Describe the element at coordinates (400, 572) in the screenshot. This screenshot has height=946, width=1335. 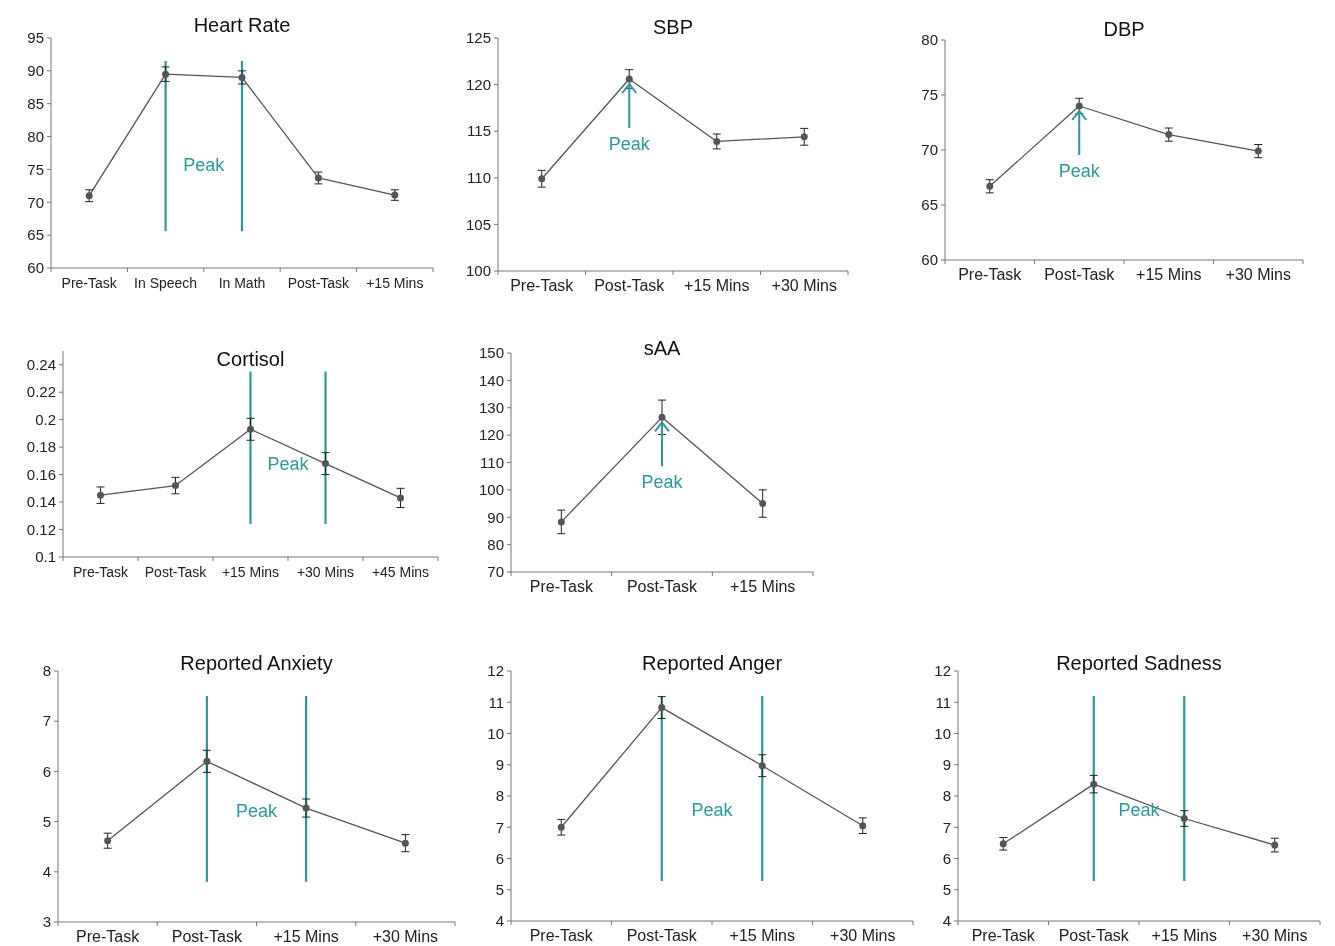
I see `x-tick-label: +45 Mins` at that location.